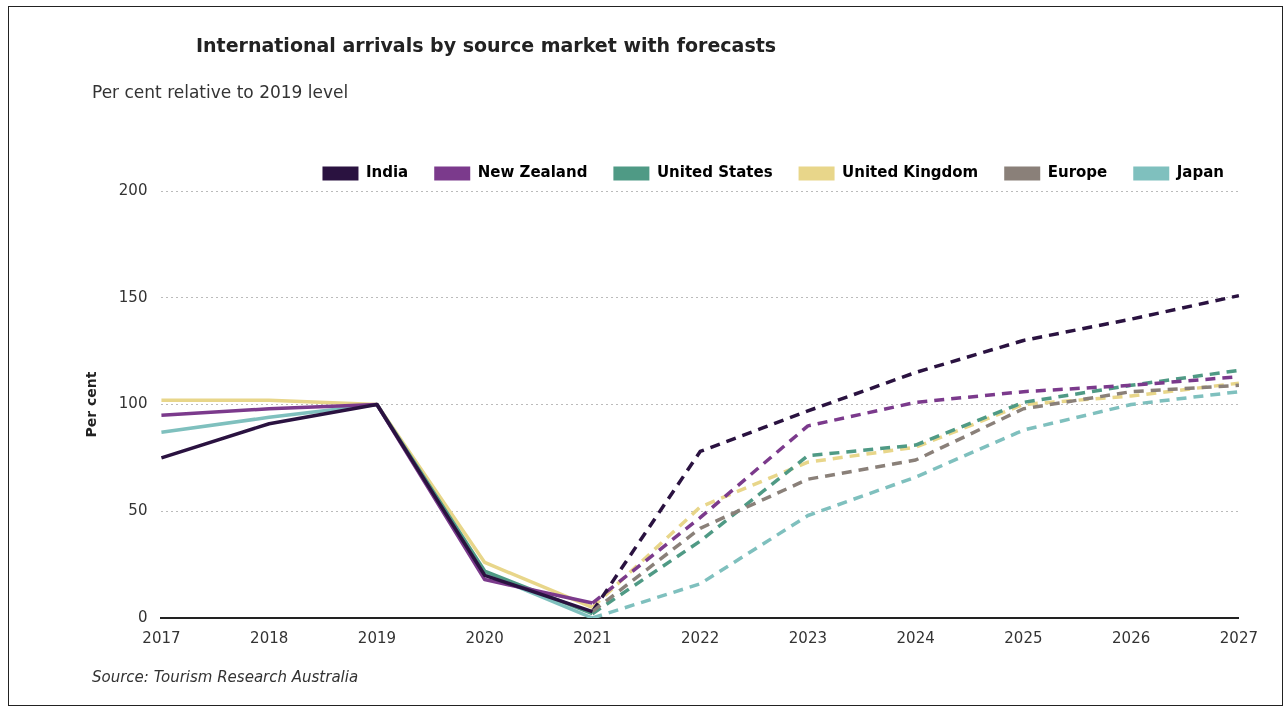  I want to click on y-tick-label: 0, so click(142, 616).